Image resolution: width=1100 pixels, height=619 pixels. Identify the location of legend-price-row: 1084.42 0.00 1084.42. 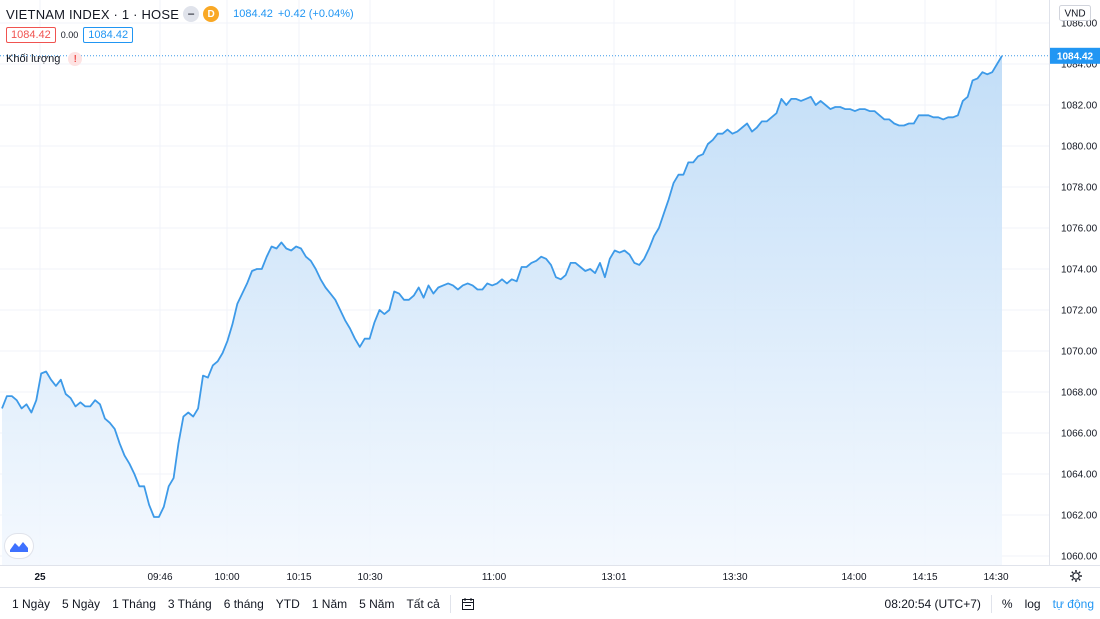
(70, 35).